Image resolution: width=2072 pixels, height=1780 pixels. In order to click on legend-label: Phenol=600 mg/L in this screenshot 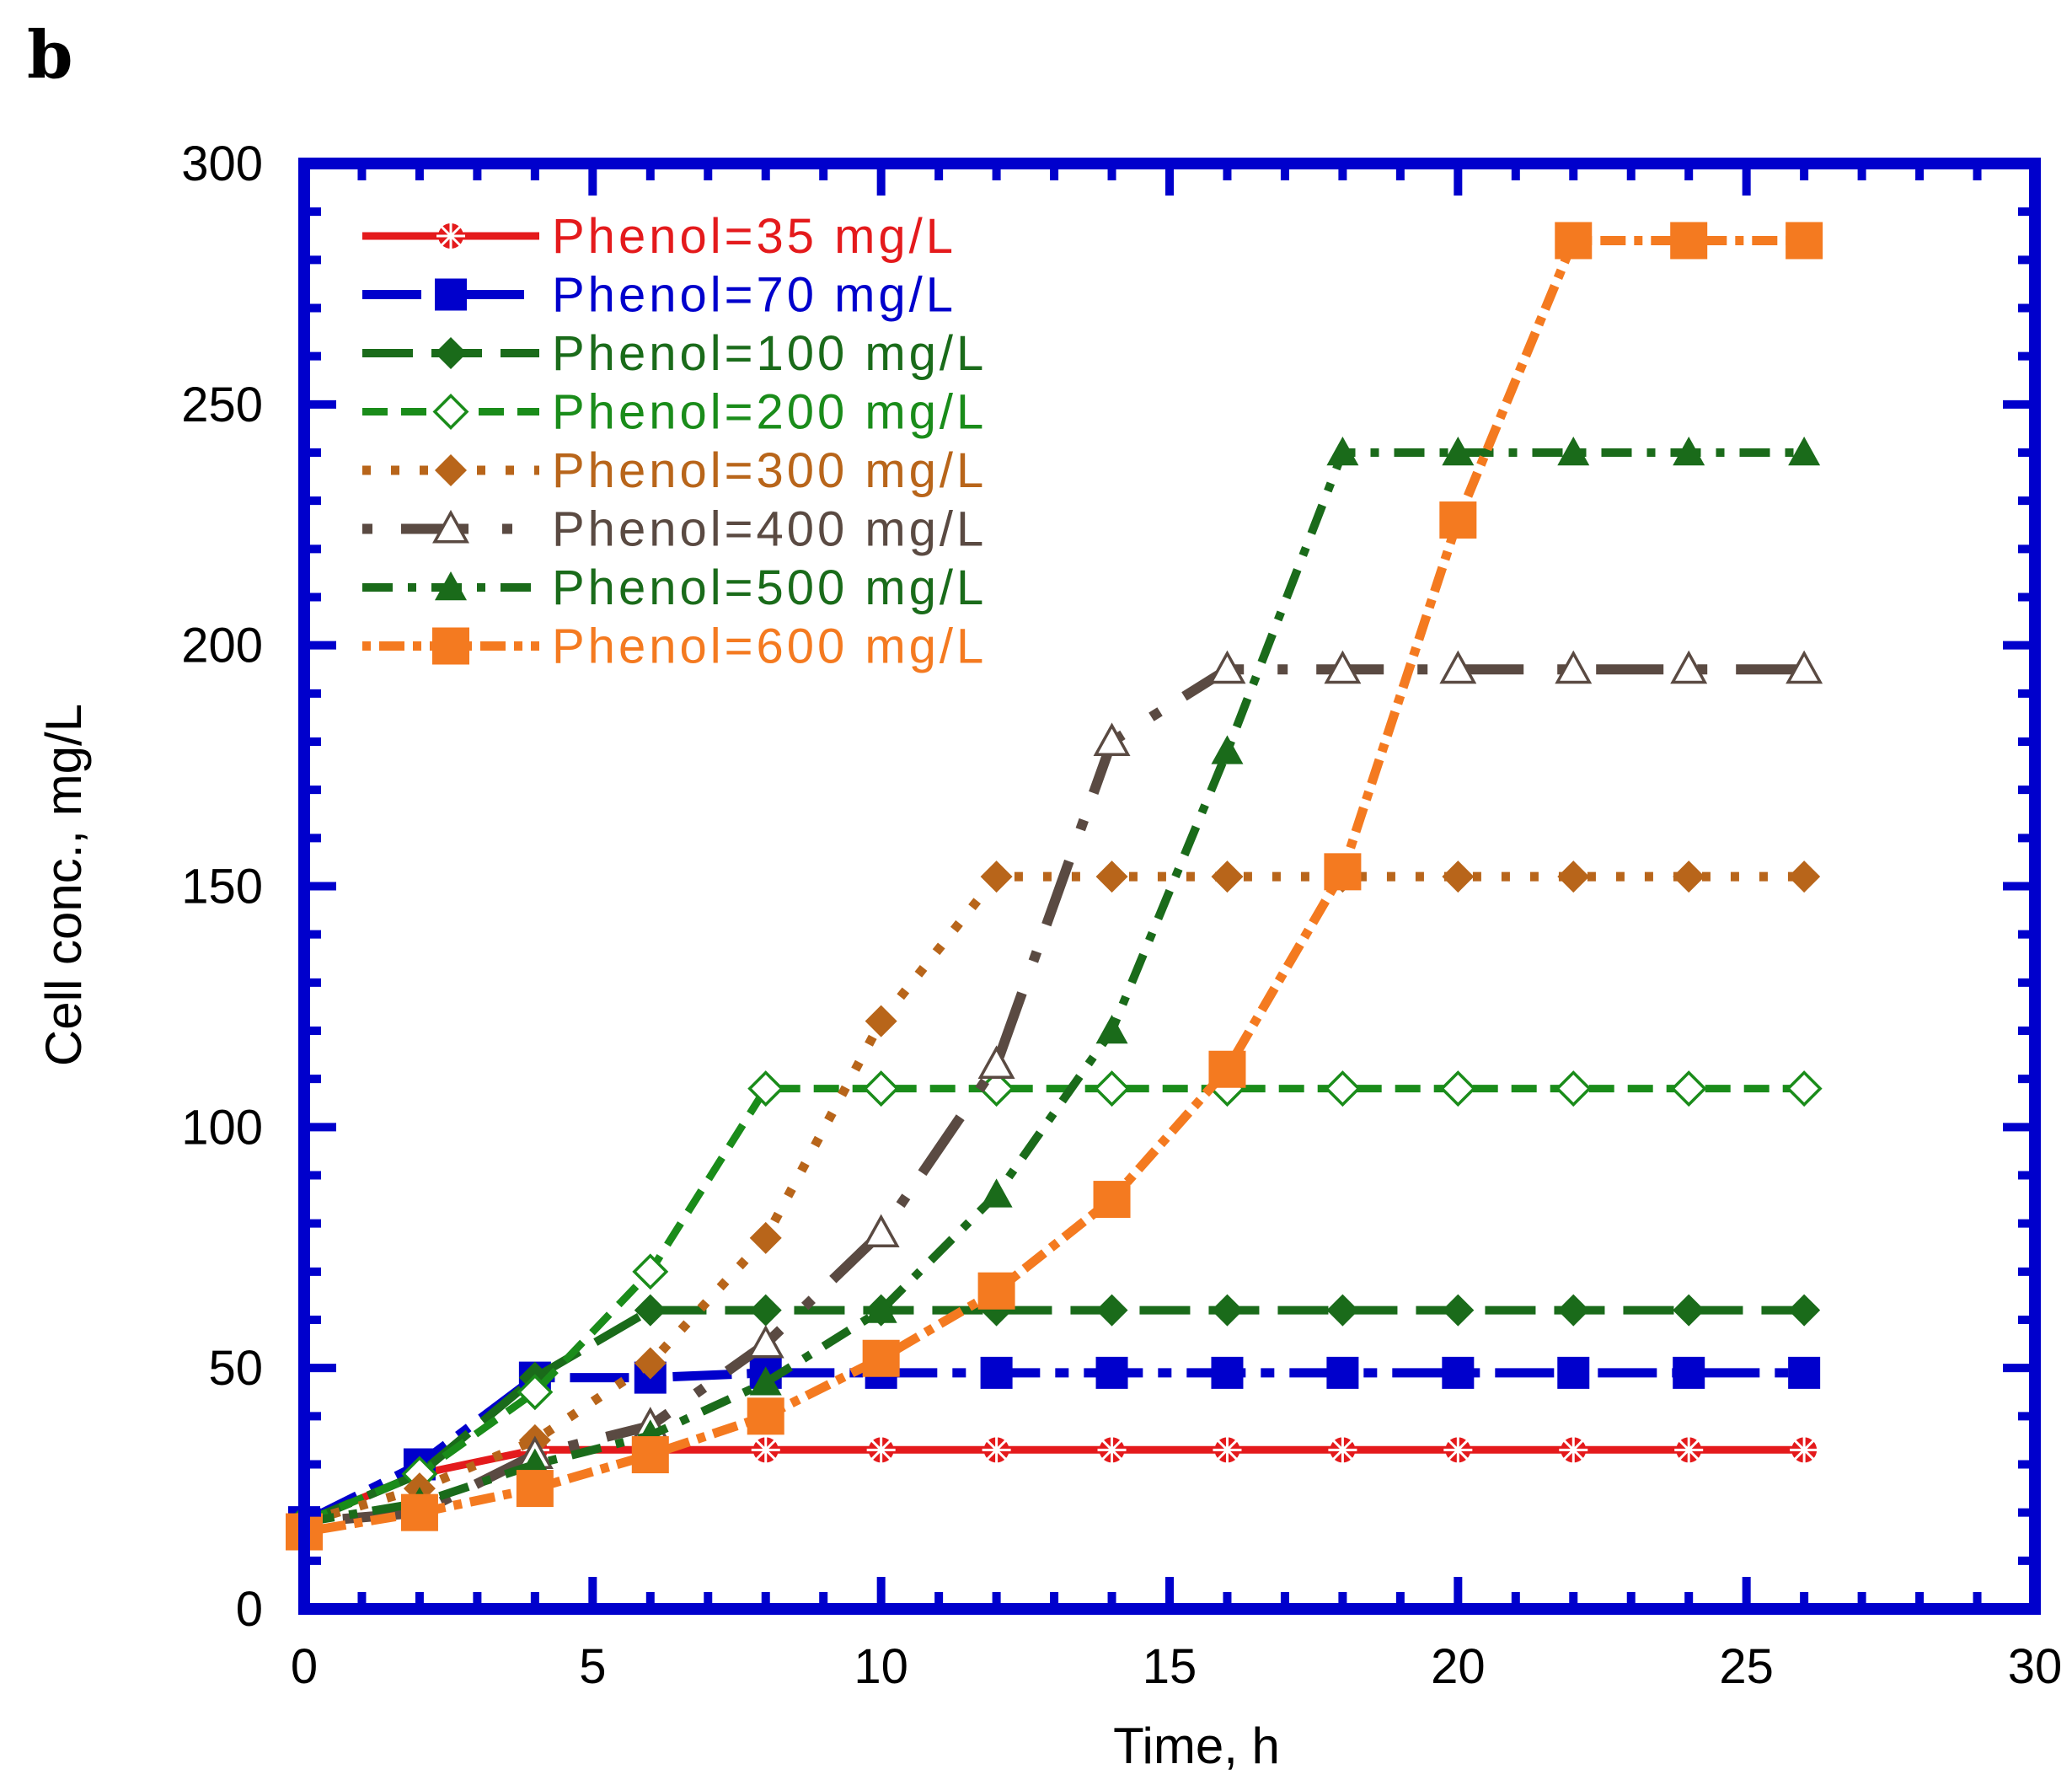, I will do `click(769, 646)`.